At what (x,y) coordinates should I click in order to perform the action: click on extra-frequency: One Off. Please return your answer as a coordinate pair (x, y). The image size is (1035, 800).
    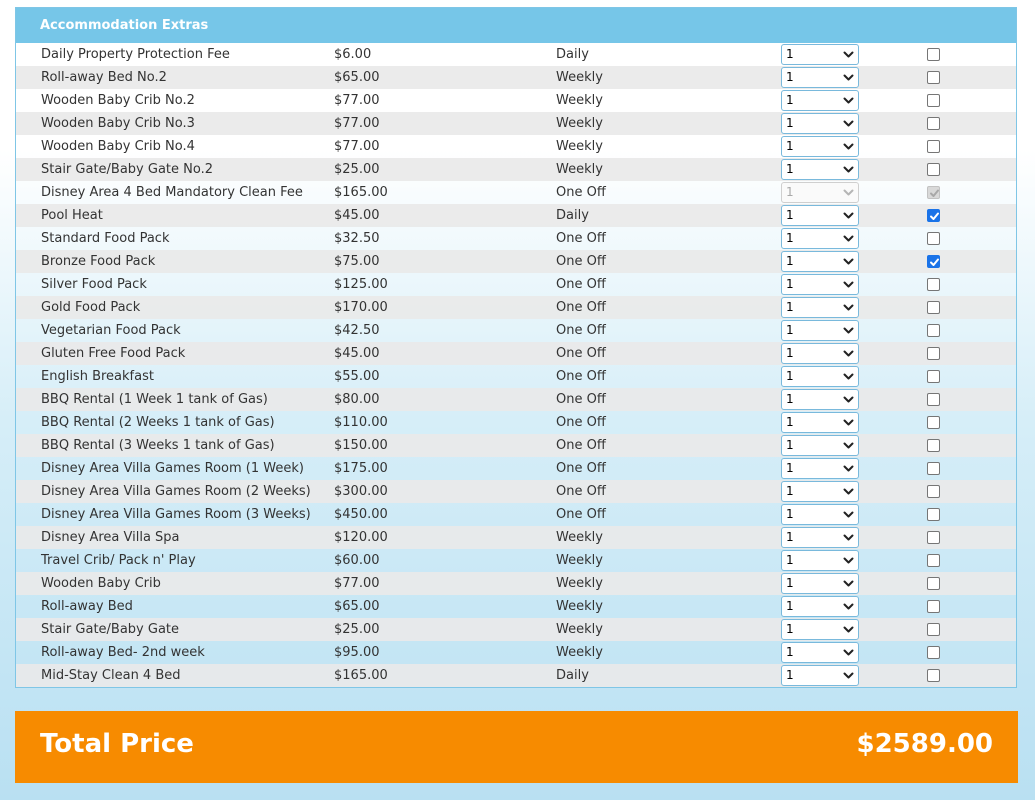
    Looking at the image, I should click on (581, 468).